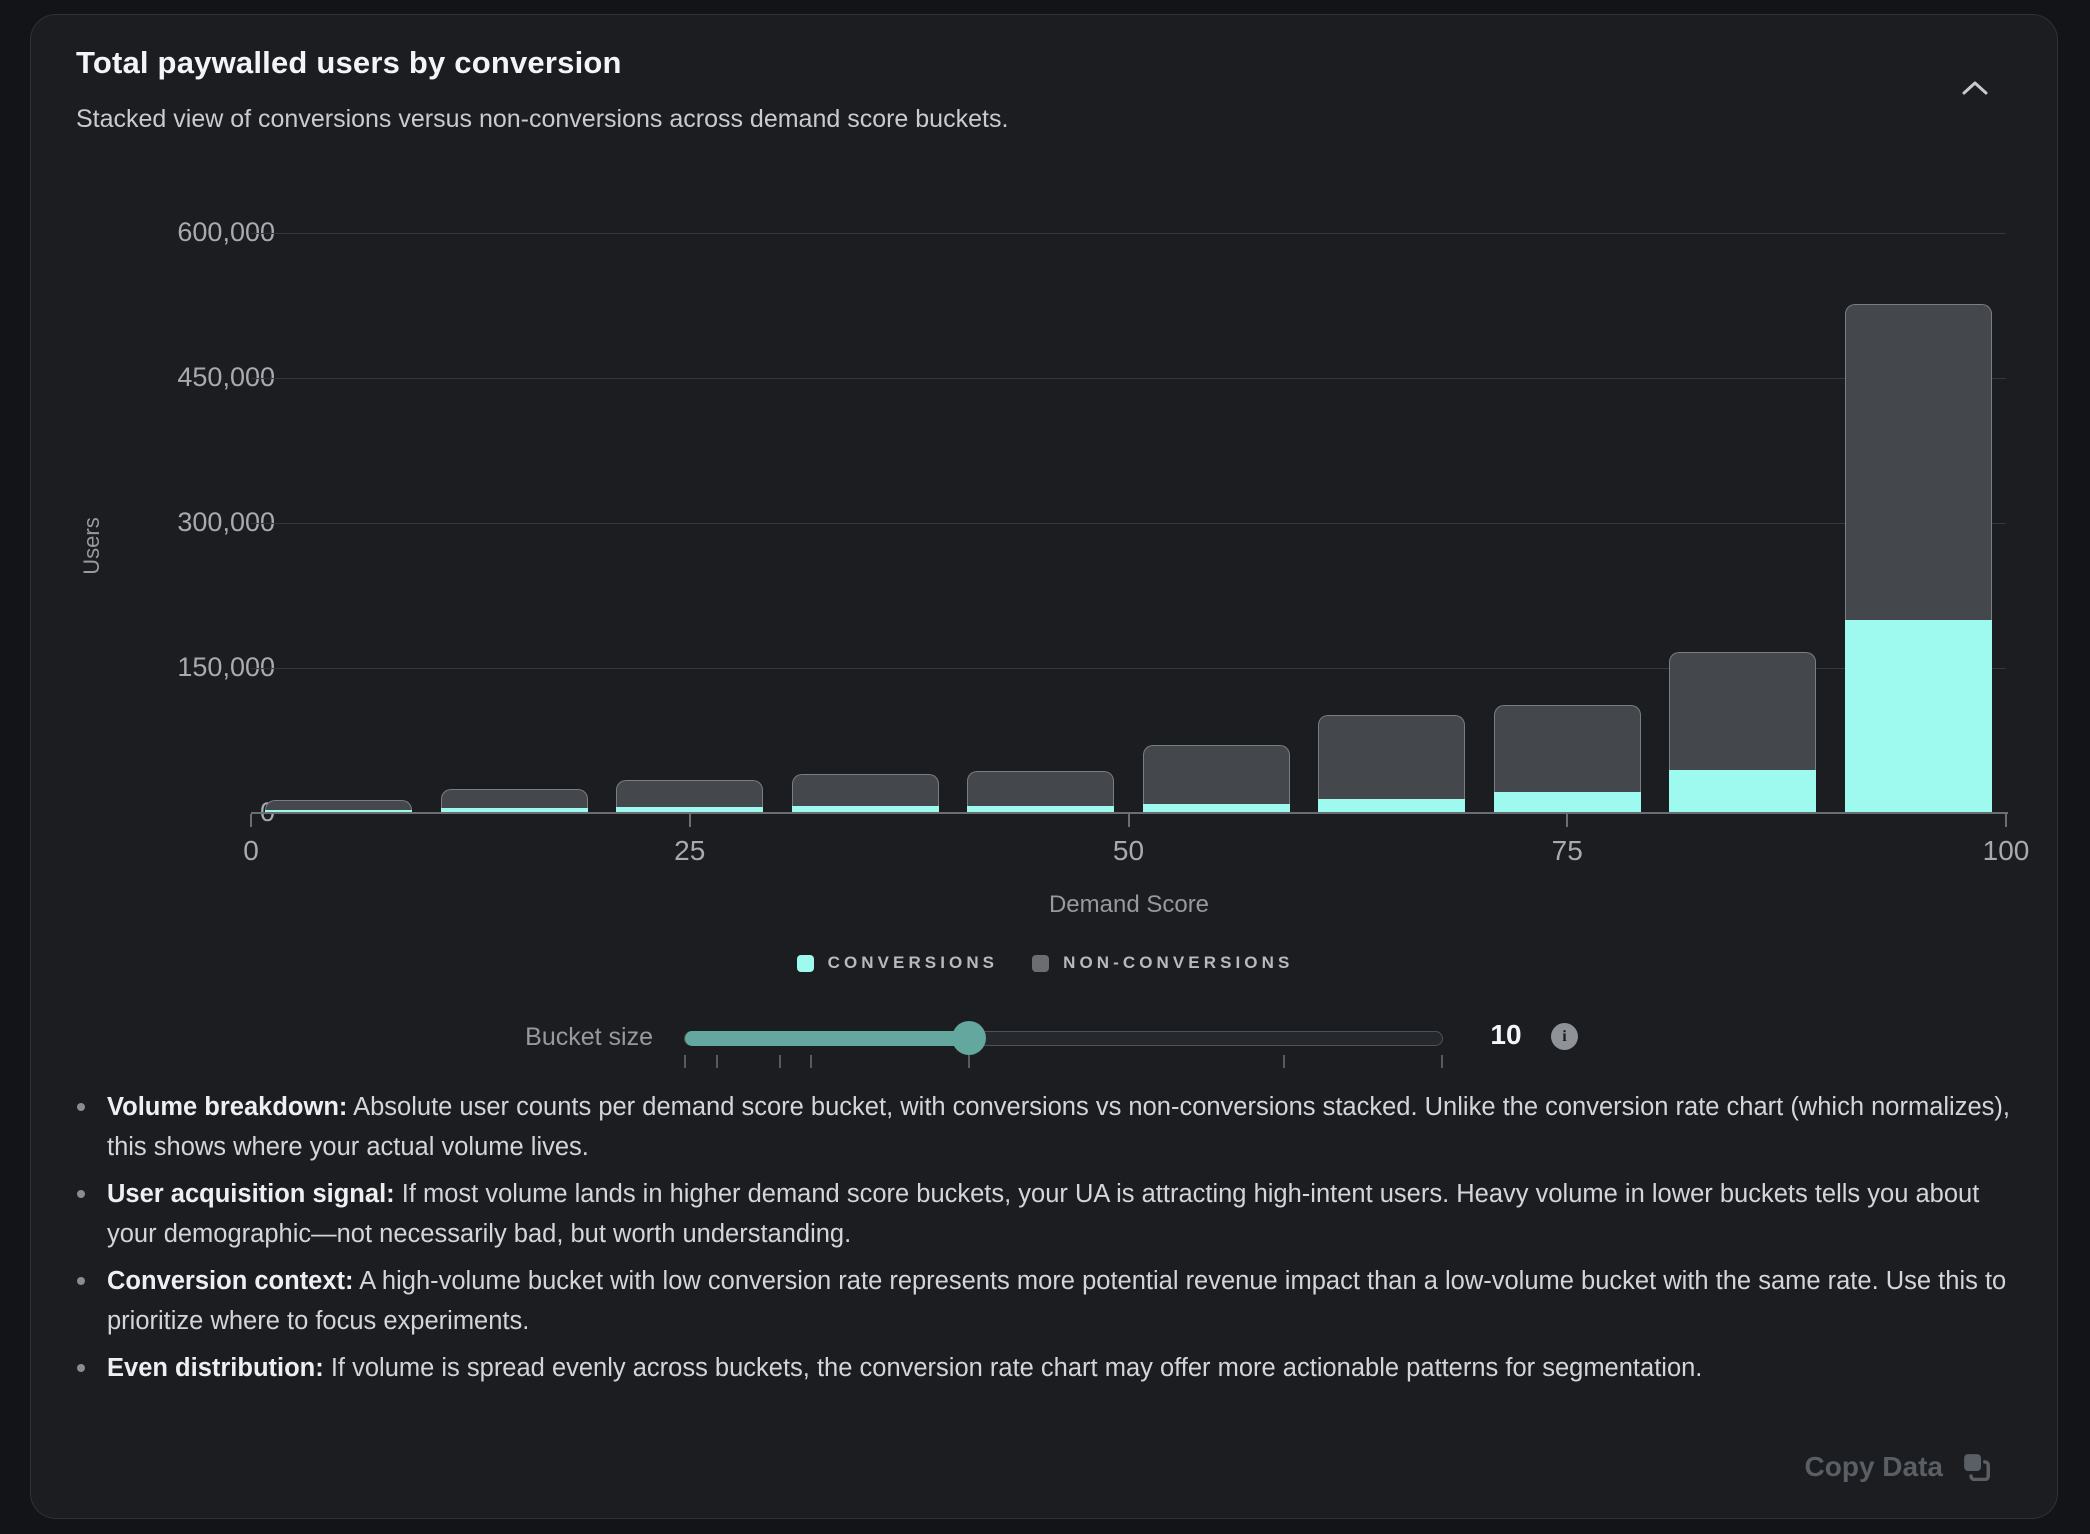 This screenshot has height=1534, width=2090. What do you see at coordinates (1567, 850) in the screenshot?
I see `x-tick-label: 75` at bounding box center [1567, 850].